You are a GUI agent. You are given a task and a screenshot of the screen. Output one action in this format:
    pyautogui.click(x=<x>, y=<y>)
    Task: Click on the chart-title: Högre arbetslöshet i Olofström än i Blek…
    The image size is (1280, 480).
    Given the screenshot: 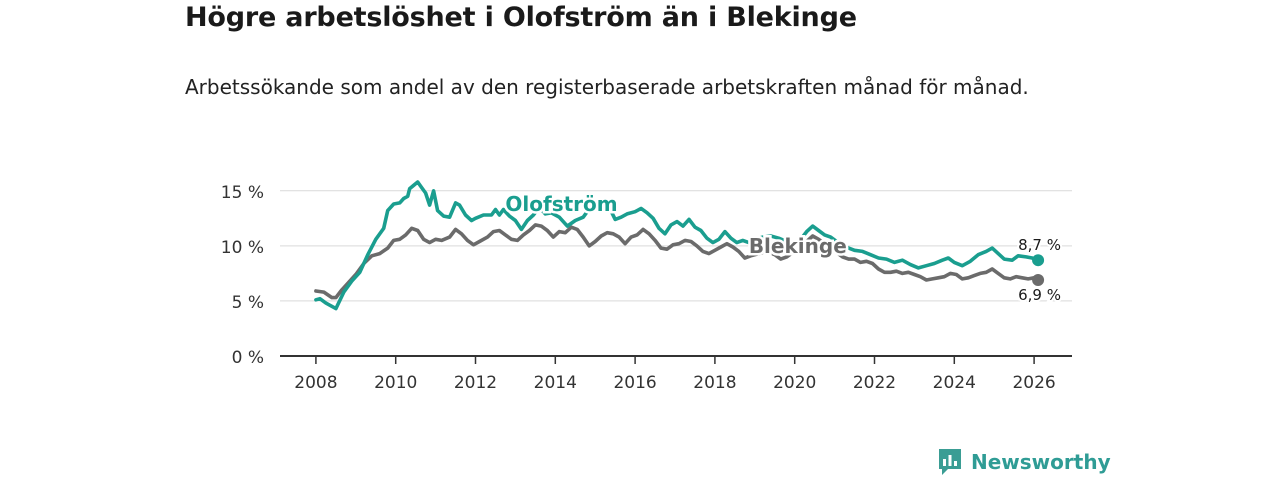 What is the action you would take?
    pyautogui.click(x=521, y=17)
    